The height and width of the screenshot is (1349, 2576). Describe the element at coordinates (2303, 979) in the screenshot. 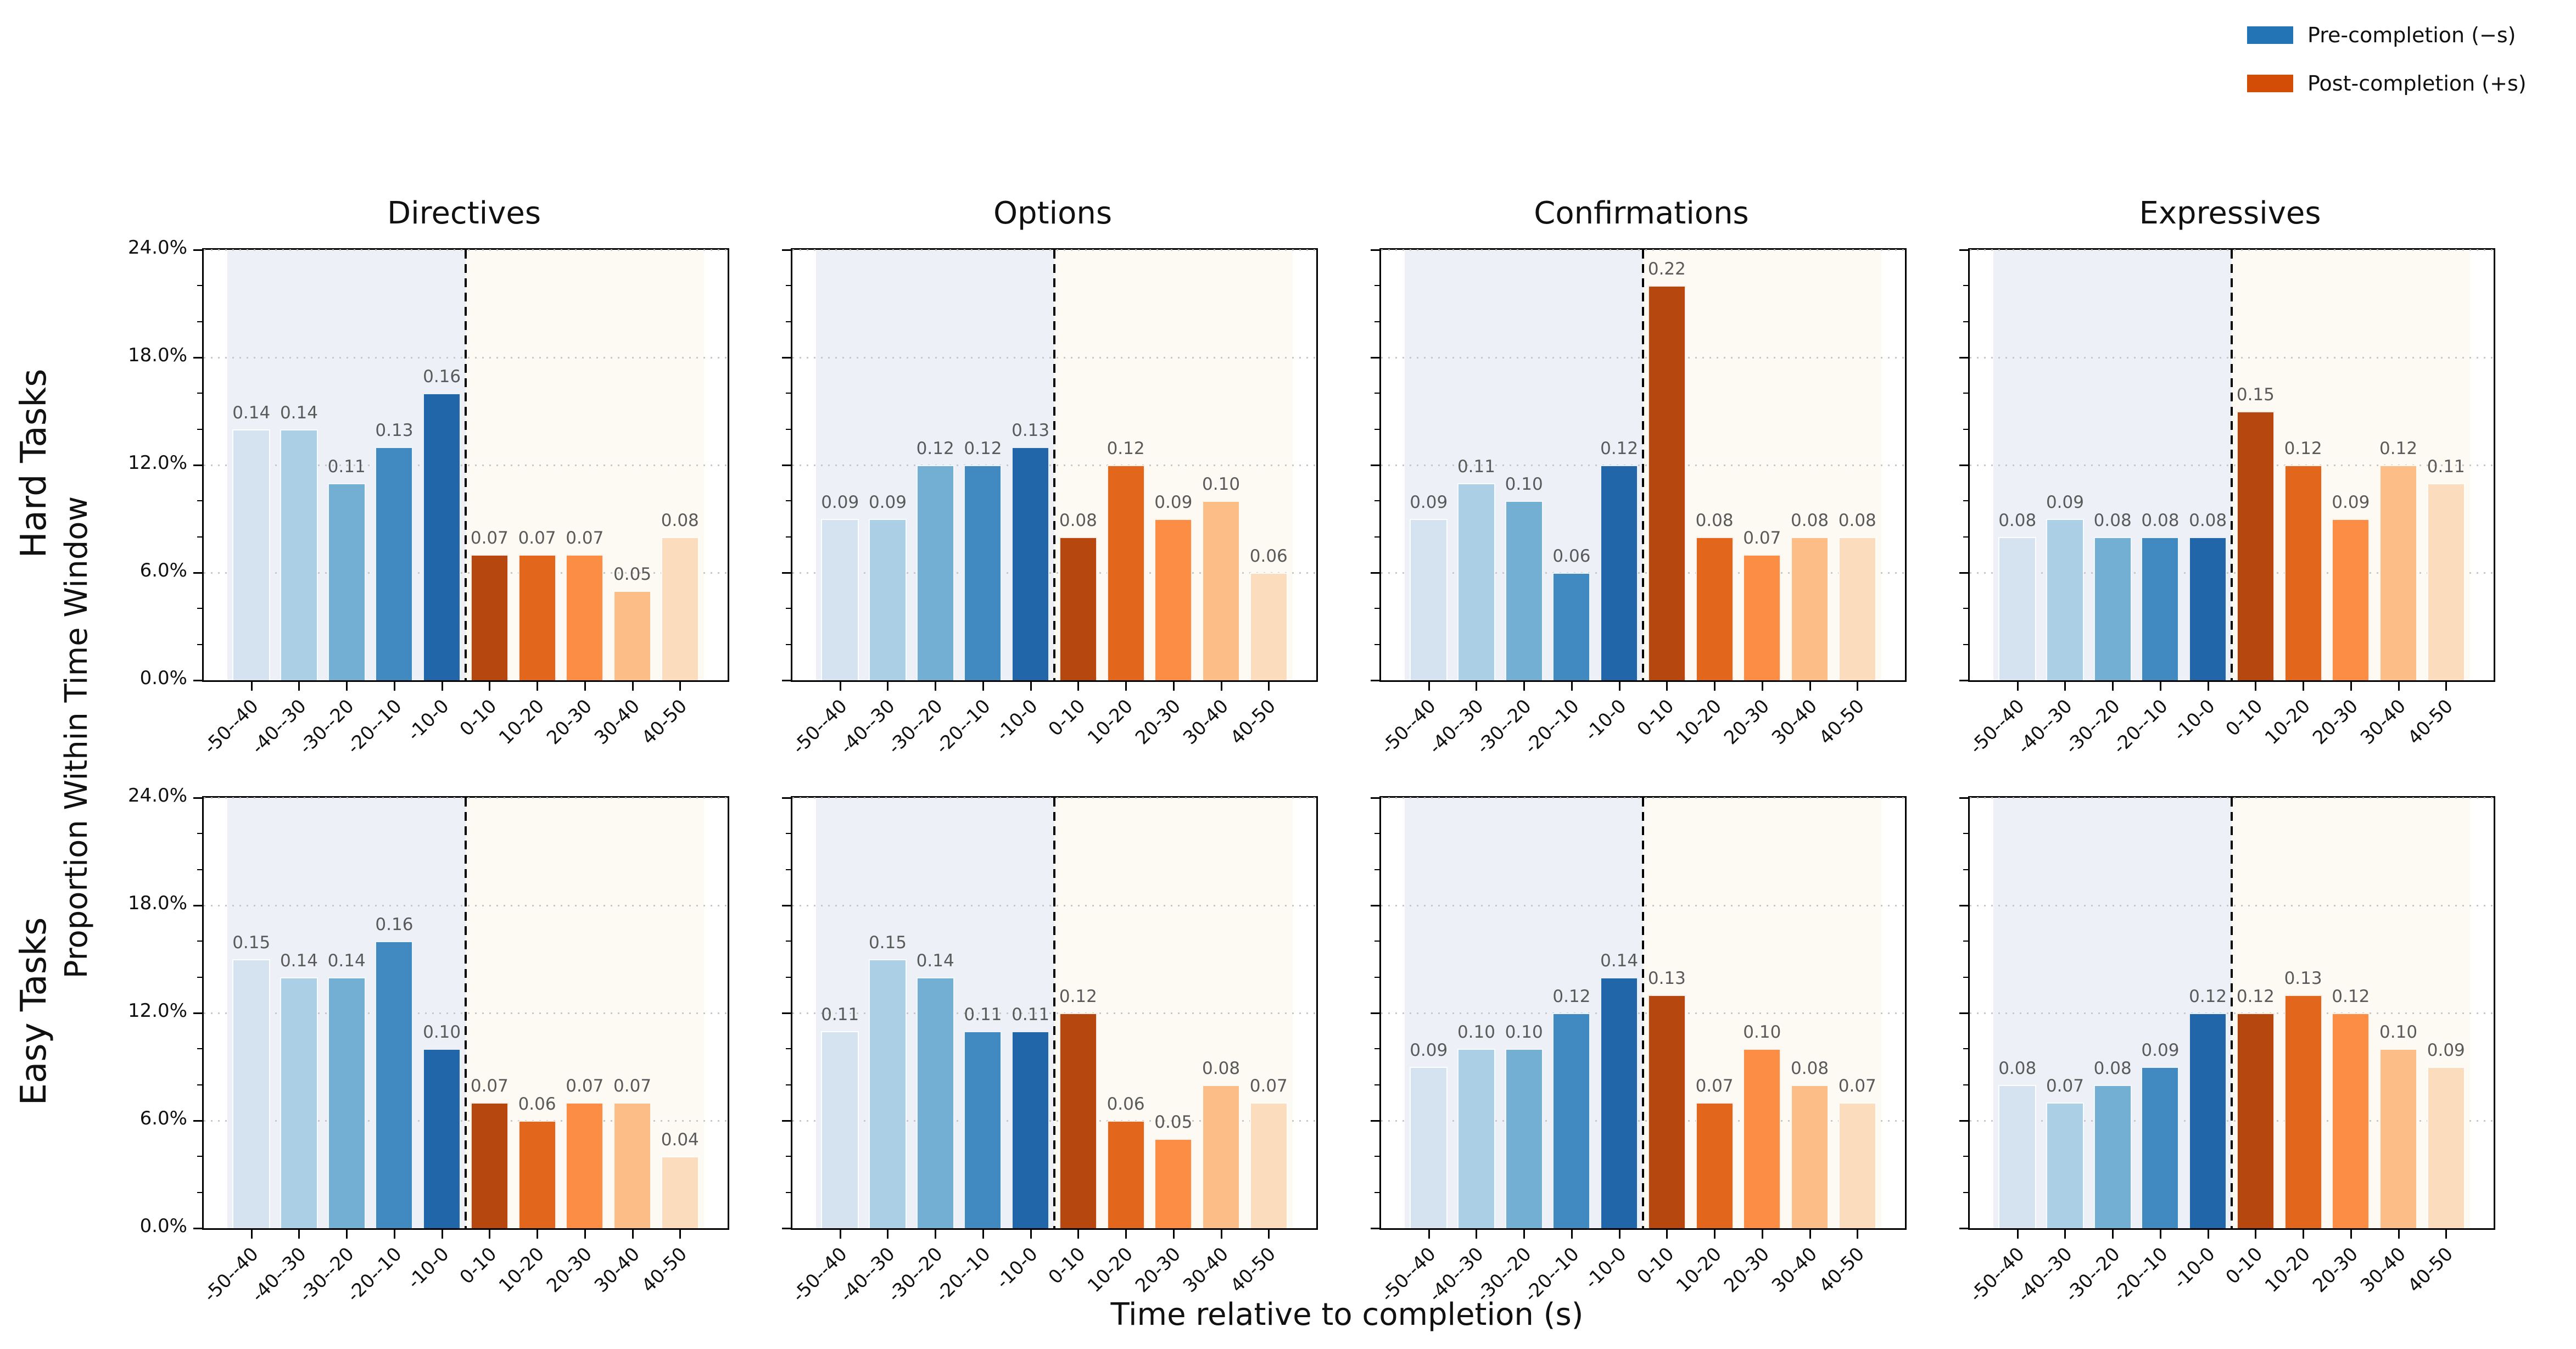

I see `bar-value-label: 0.13` at that location.